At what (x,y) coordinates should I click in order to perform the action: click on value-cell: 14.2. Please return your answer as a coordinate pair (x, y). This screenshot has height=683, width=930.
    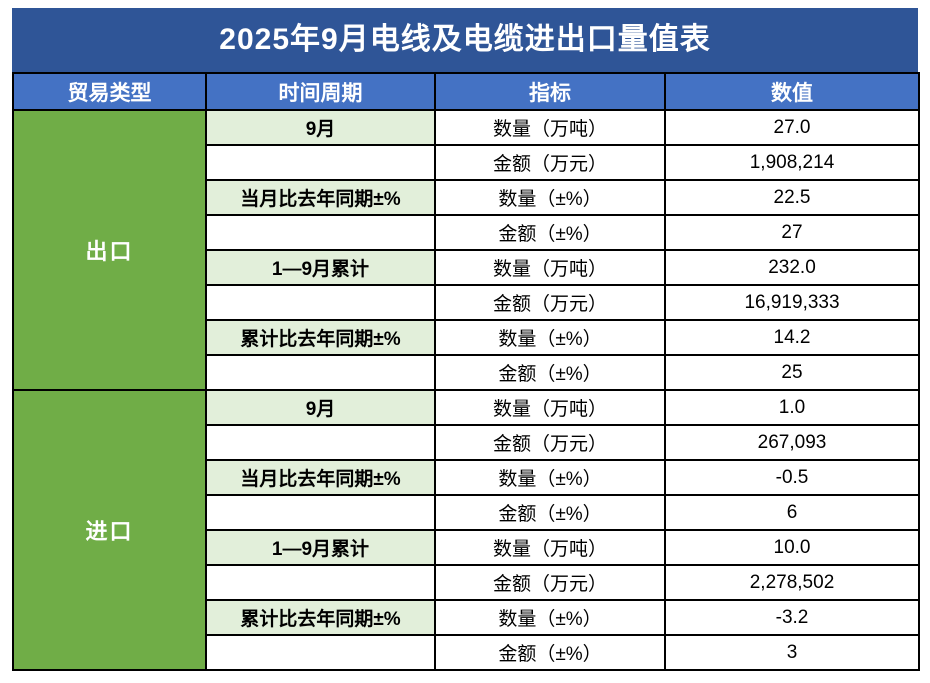
    Looking at the image, I should click on (792, 337).